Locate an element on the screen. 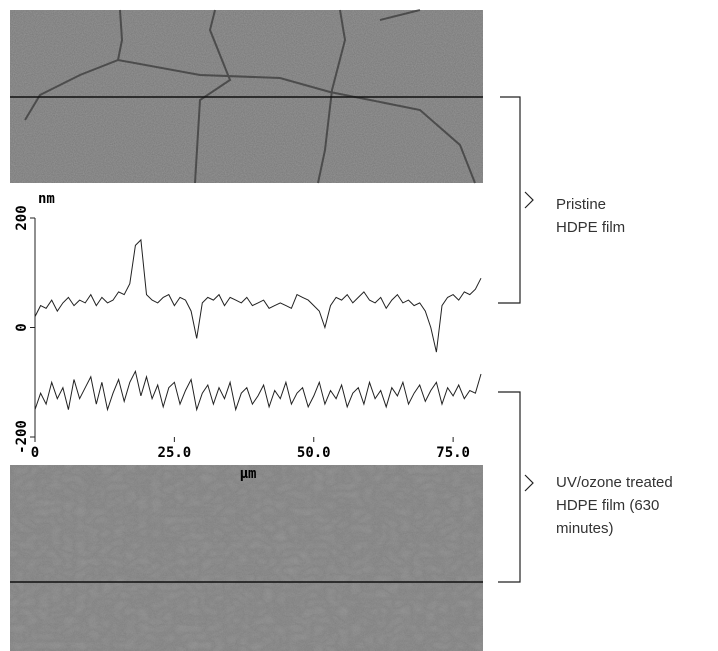 The width and height of the screenshot is (718, 651). y-tick-label: 0 is located at coordinates (22, 327).